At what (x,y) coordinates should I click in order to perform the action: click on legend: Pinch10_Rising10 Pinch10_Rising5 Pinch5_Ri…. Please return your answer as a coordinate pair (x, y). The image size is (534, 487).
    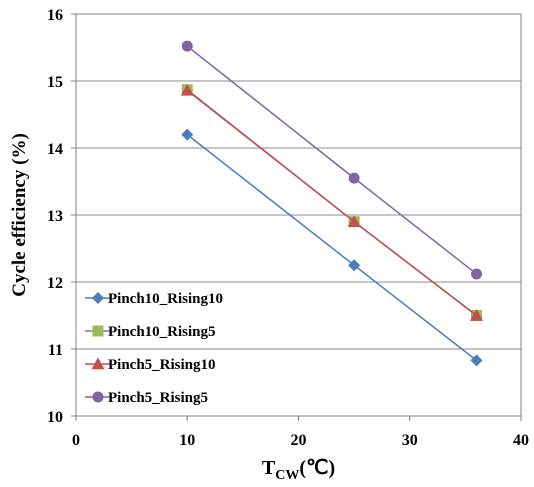
    Looking at the image, I should click on (154, 348).